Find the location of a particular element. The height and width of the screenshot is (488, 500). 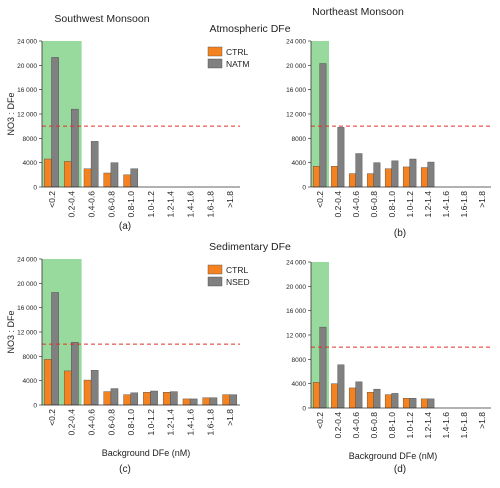

y-tick-label: 12 000 is located at coordinates (27, 115).